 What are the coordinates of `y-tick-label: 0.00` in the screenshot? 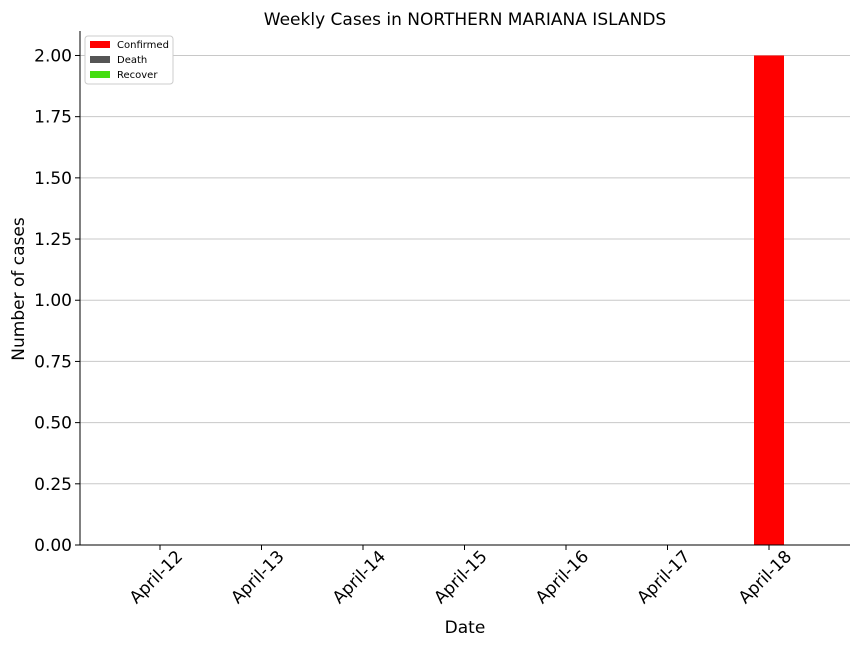 It's located at (53, 546).